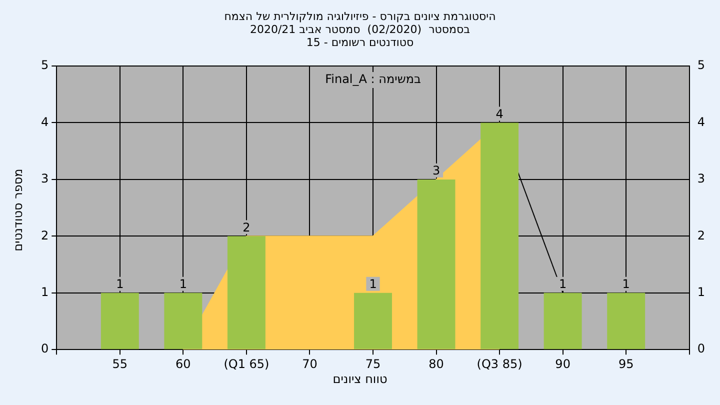 This screenshot has width=720, height=405. I want to click on x-tick-label: 80, so click(436, 363).